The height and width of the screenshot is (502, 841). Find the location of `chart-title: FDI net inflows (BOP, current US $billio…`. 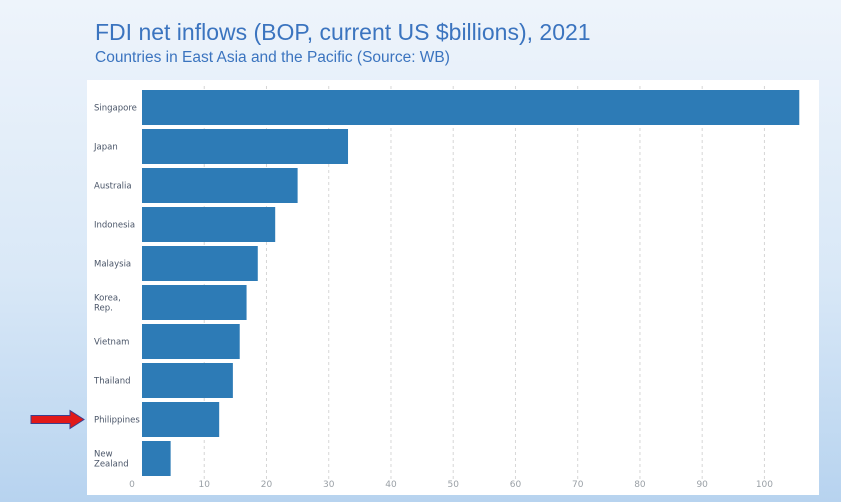

chart-title: FDI net inflows (BOP, current US $billio… is located at coordinates (343, 32).